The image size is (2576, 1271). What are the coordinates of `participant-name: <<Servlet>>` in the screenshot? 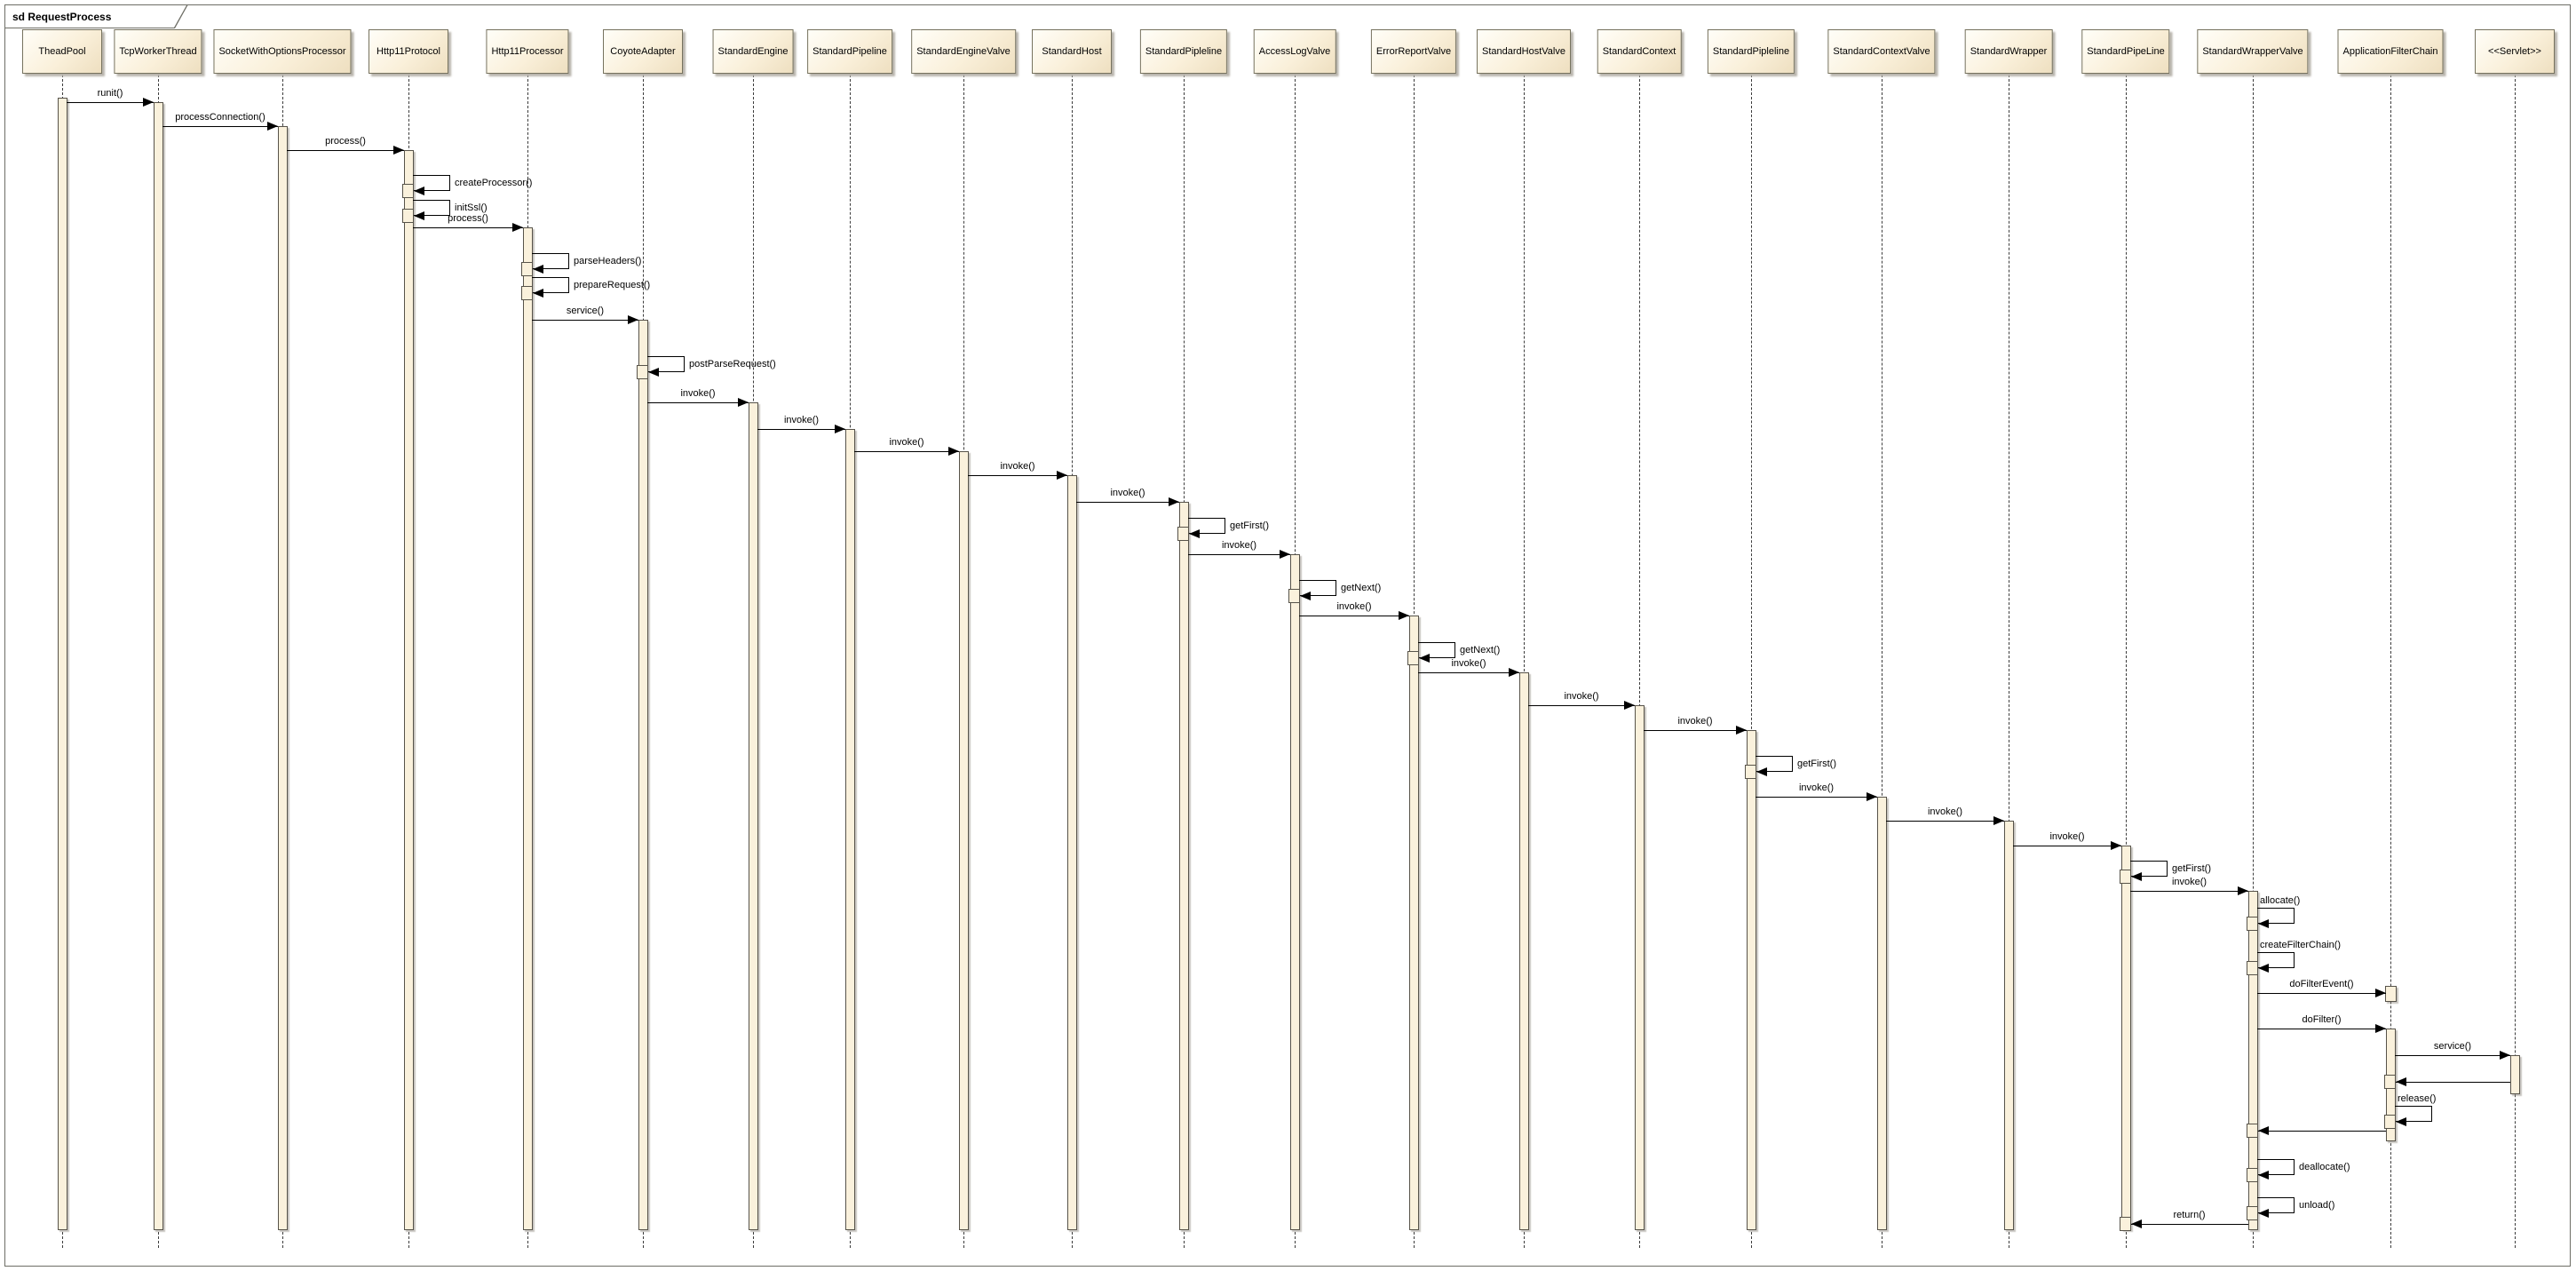 It's located at (2515, 51).